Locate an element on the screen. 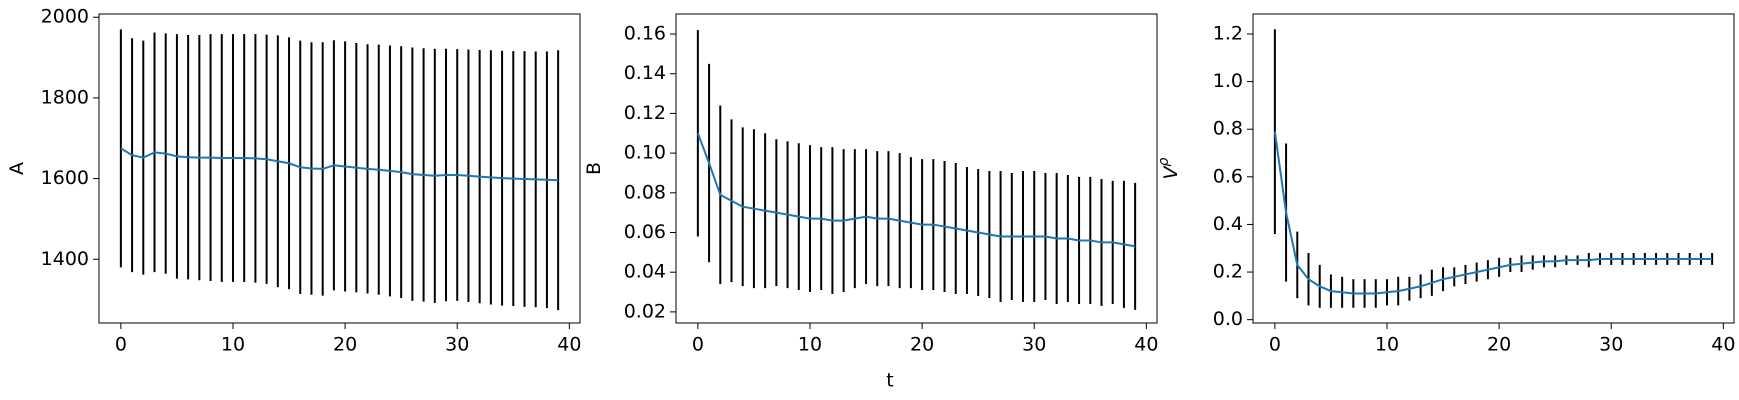  x-axis-label: t is located at coordinates (889, 381).